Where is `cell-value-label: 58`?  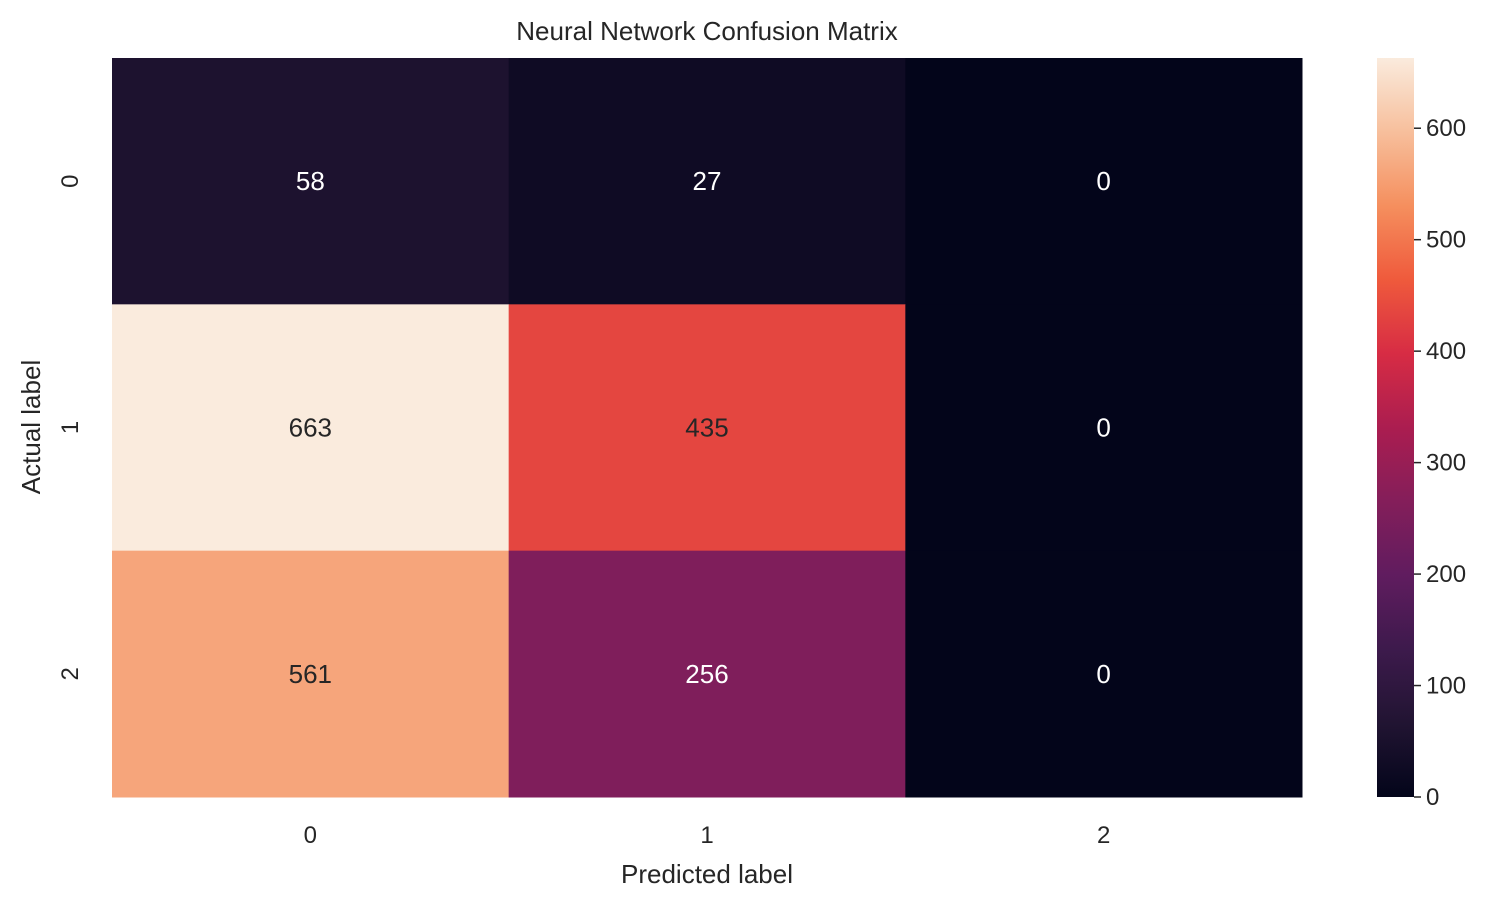
cell-value-label: 58 is located at coordinates (310, 181).